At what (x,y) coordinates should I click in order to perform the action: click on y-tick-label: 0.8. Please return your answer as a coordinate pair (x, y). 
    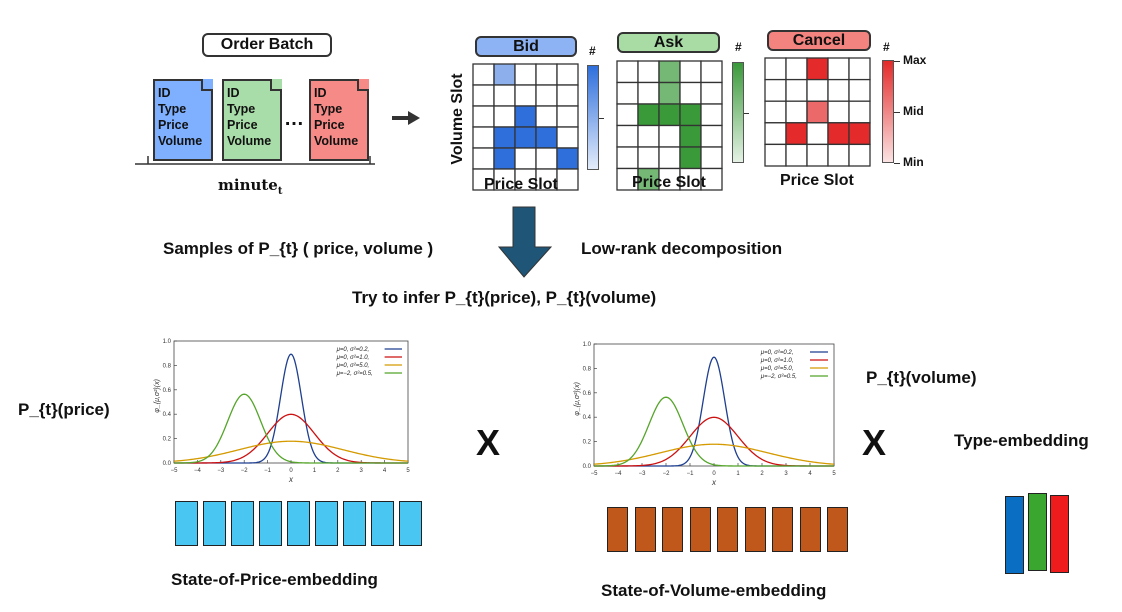
    Looking at the image, I should click on (167, 366).